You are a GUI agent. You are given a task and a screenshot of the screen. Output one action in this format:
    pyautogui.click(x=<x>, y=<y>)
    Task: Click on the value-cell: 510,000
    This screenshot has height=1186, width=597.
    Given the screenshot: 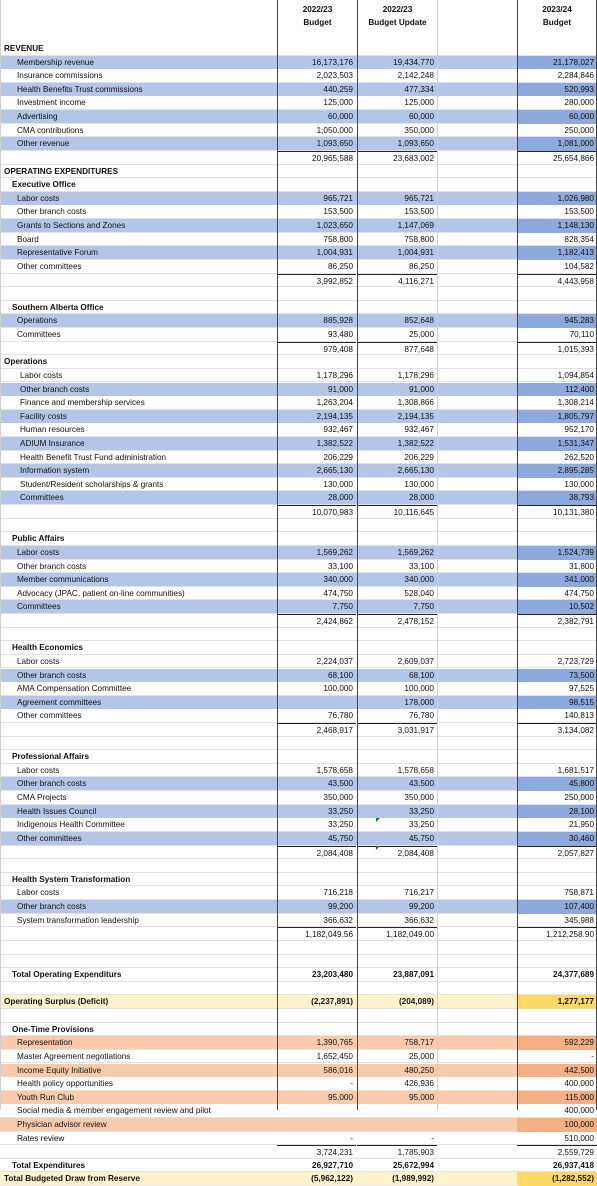 What is the action you would take?
    pyautogui.click(x=579, y=1138)
    